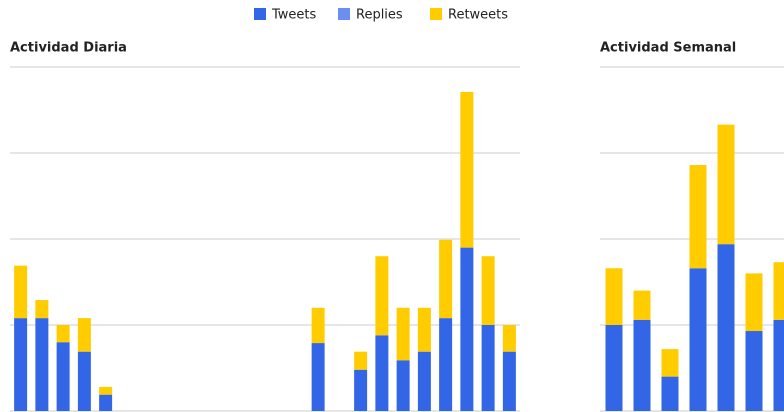 The height and width of the screenshot is (412, 784). Describe the element at coordinates (294, 15) in the screenshot. I see `legend-label: Tweets` at that location.